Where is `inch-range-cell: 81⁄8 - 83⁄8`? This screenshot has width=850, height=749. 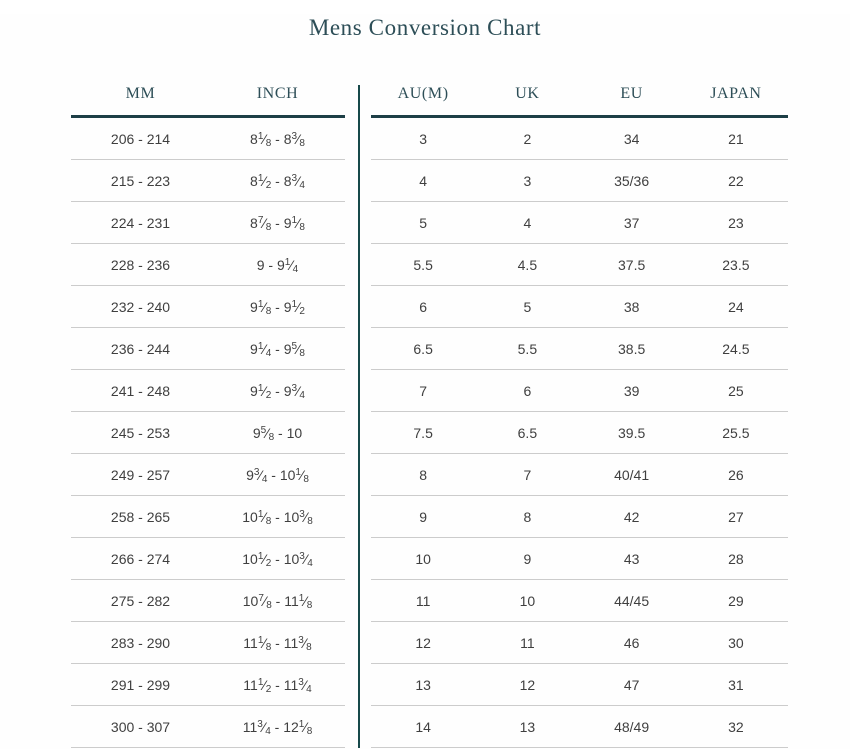 inch-range-cell: 81⁄8 - 83⁄8 is located at coordinates (277, 138).